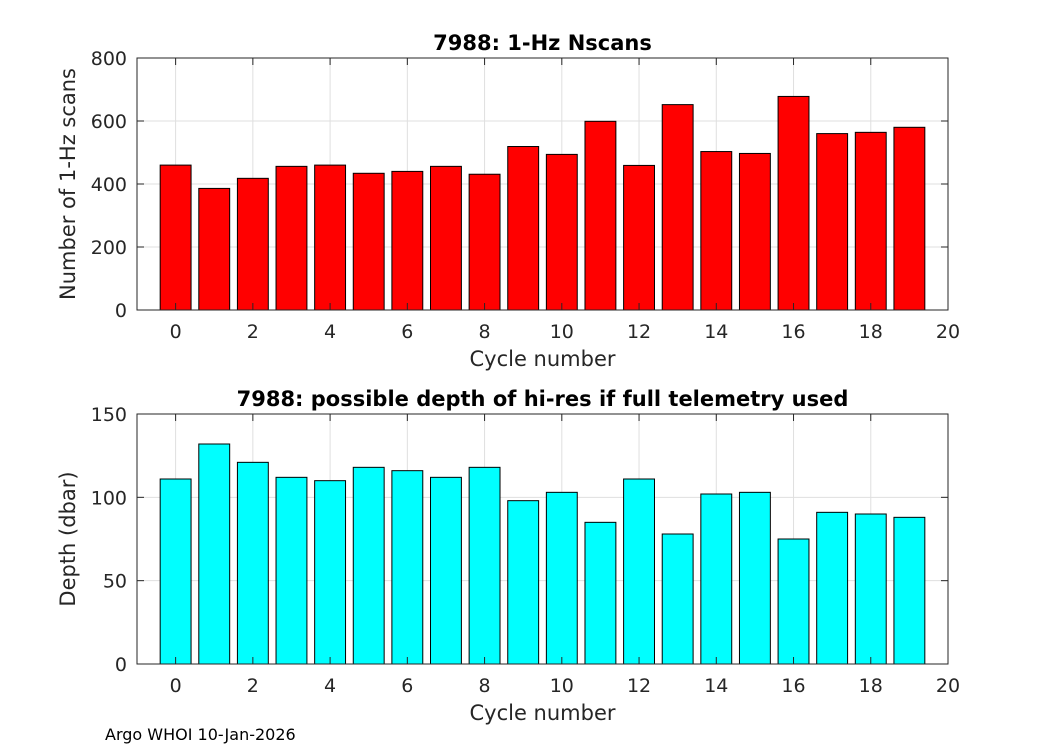  Describe the element at coordinates (330, 686) in the screenshot. I see `bottom-chart-x-tick-label: 4` at that location.